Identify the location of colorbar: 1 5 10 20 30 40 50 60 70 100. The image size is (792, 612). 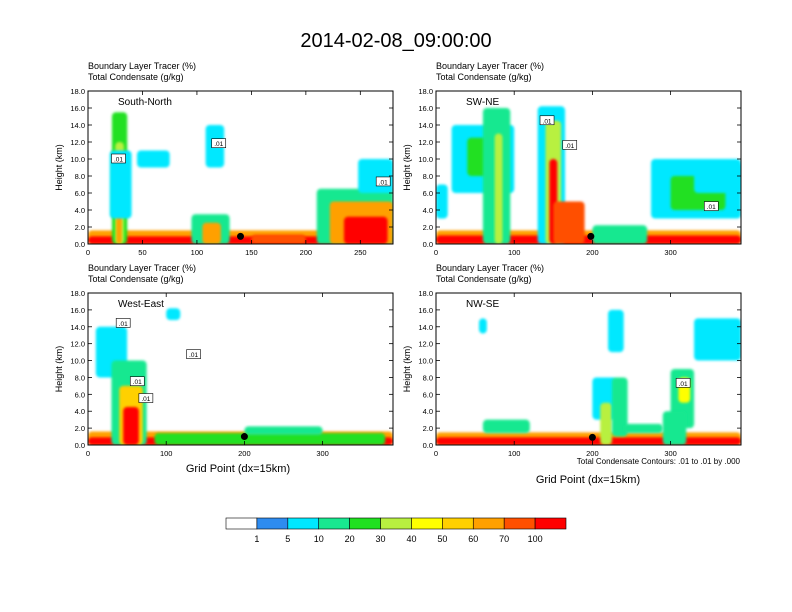
(396, 530).